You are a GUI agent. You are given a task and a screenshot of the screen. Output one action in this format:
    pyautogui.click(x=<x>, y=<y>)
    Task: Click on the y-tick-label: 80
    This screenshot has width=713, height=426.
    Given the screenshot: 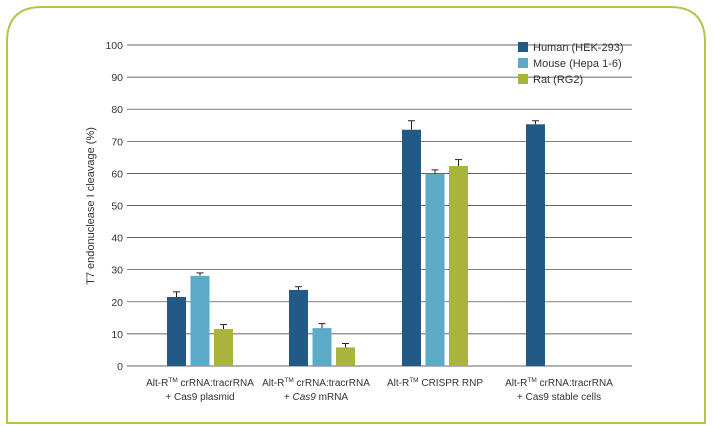 What is the action you would take?
    pyautogui.click(x=117, y=110)
    